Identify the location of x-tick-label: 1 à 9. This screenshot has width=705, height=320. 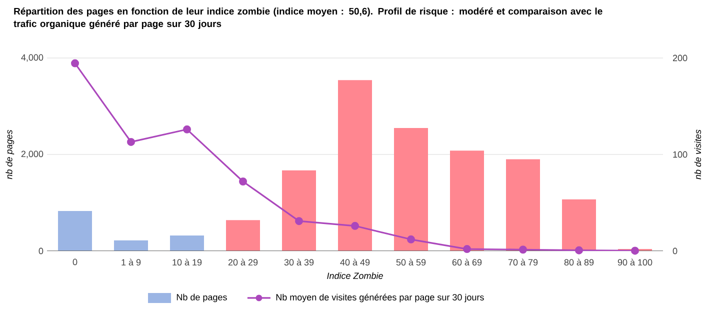
(131, 262).